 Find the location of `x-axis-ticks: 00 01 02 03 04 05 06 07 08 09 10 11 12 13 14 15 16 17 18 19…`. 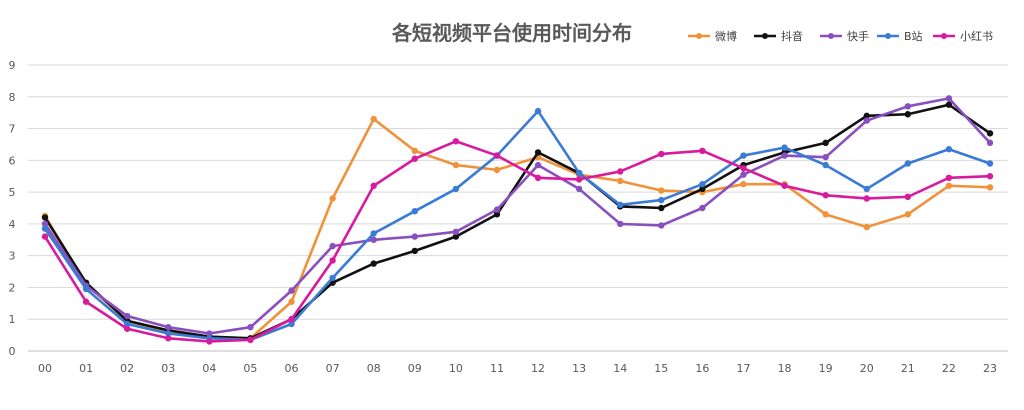

x-axis-ticks: 00 01 02 03 04 05 06 07 08 09 10 11 12 13 14 15 16 17 18 19… is located at coordinates (517, 368).